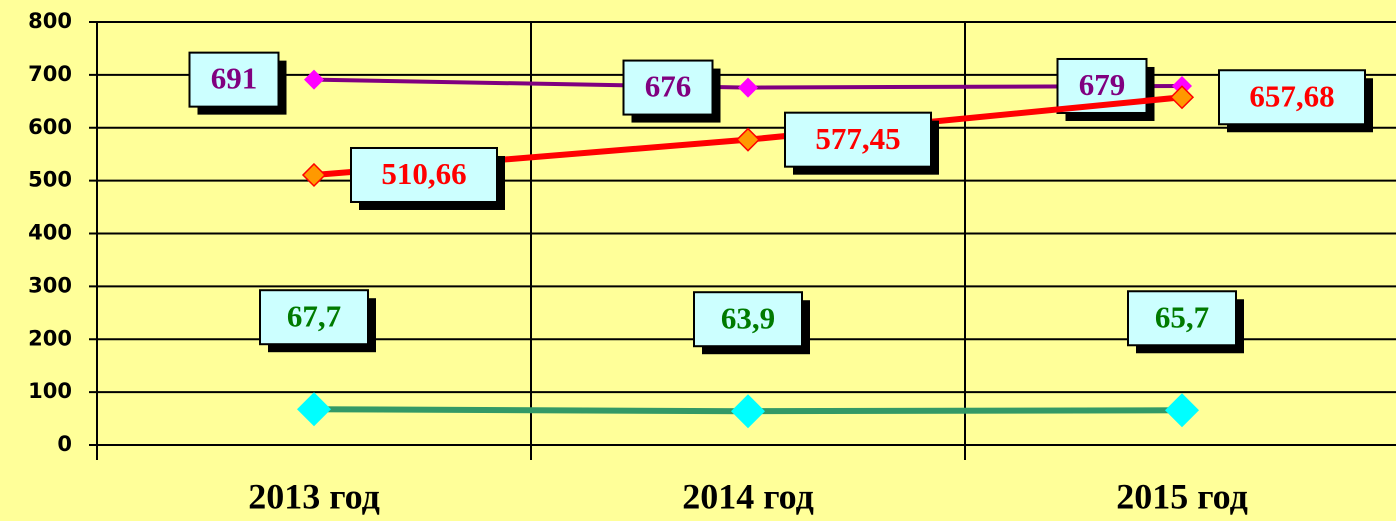 The width and height of the screenshot is (1396, 521). I want to click on y-tick-label: 0, so click(64, 444).